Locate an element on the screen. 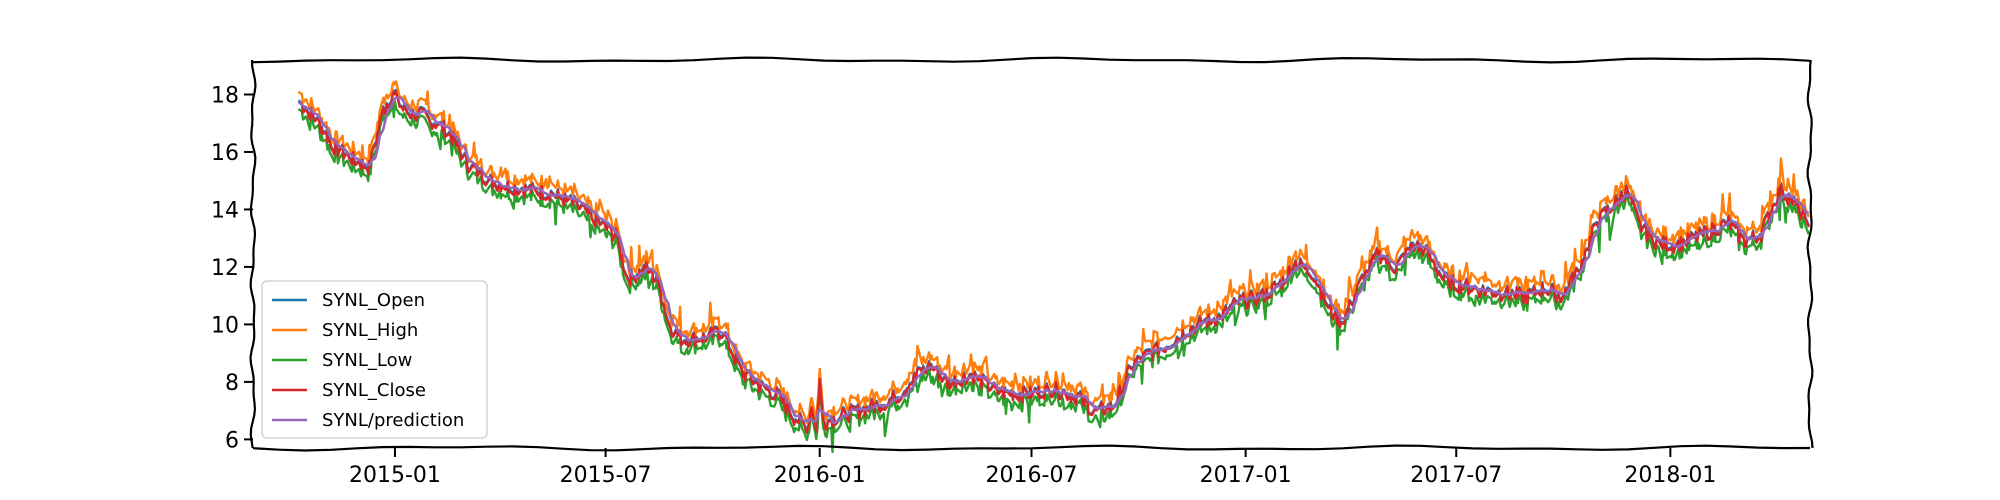  y-tick-label: 10 is located at coordinates (225, 325).